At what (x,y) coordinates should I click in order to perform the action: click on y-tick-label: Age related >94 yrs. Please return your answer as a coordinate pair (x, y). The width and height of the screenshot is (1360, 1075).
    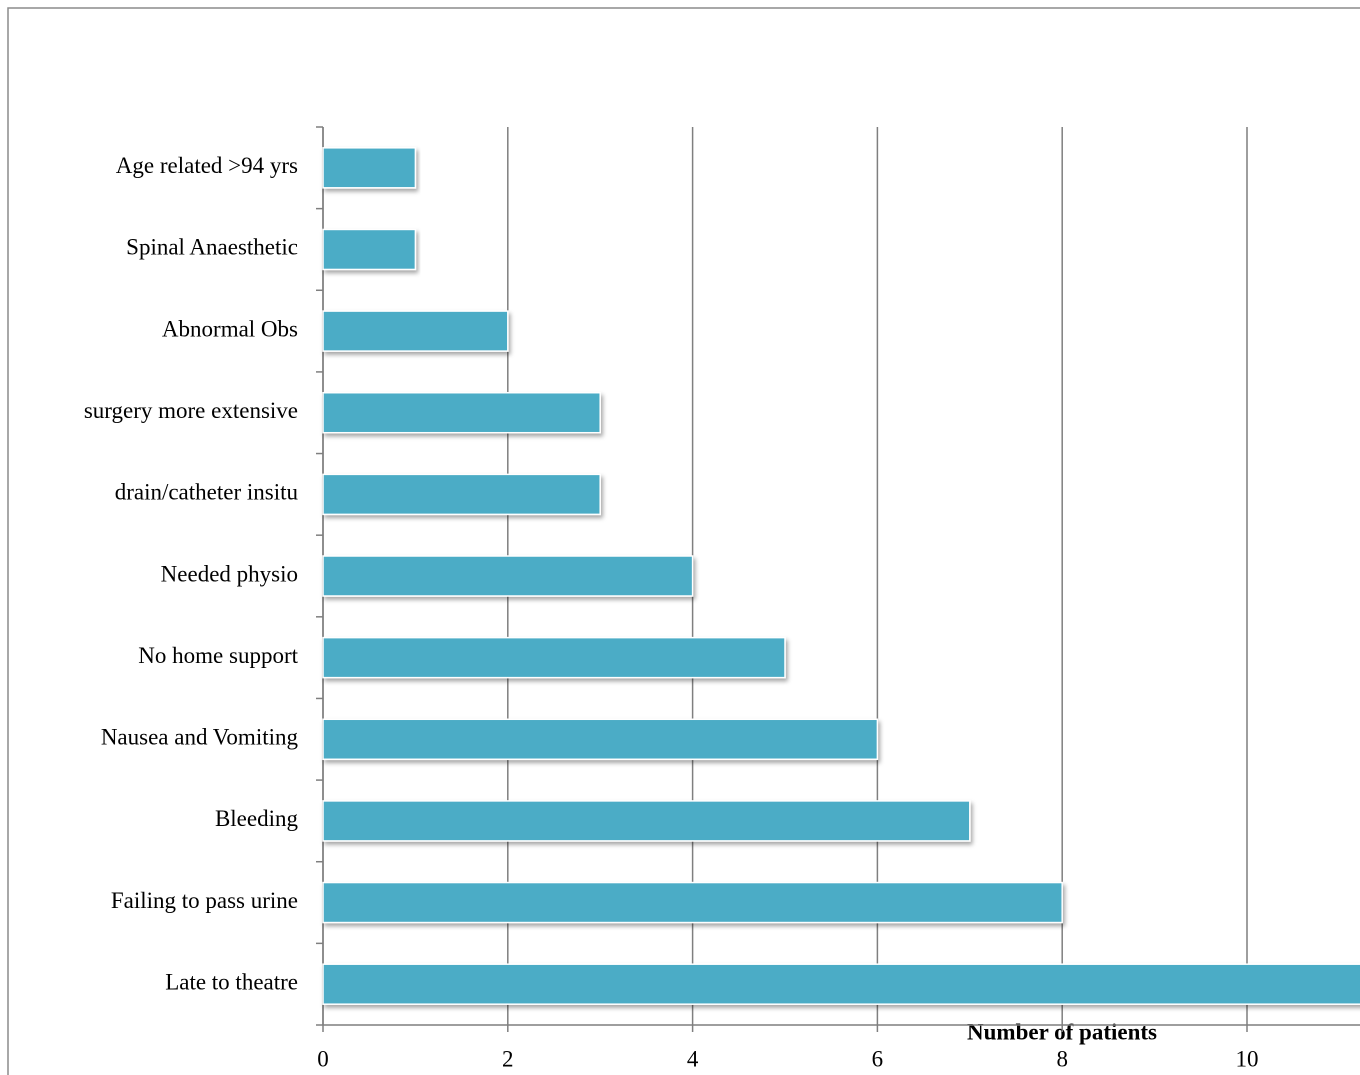
    Looking at the image, I should click on (207, 165).